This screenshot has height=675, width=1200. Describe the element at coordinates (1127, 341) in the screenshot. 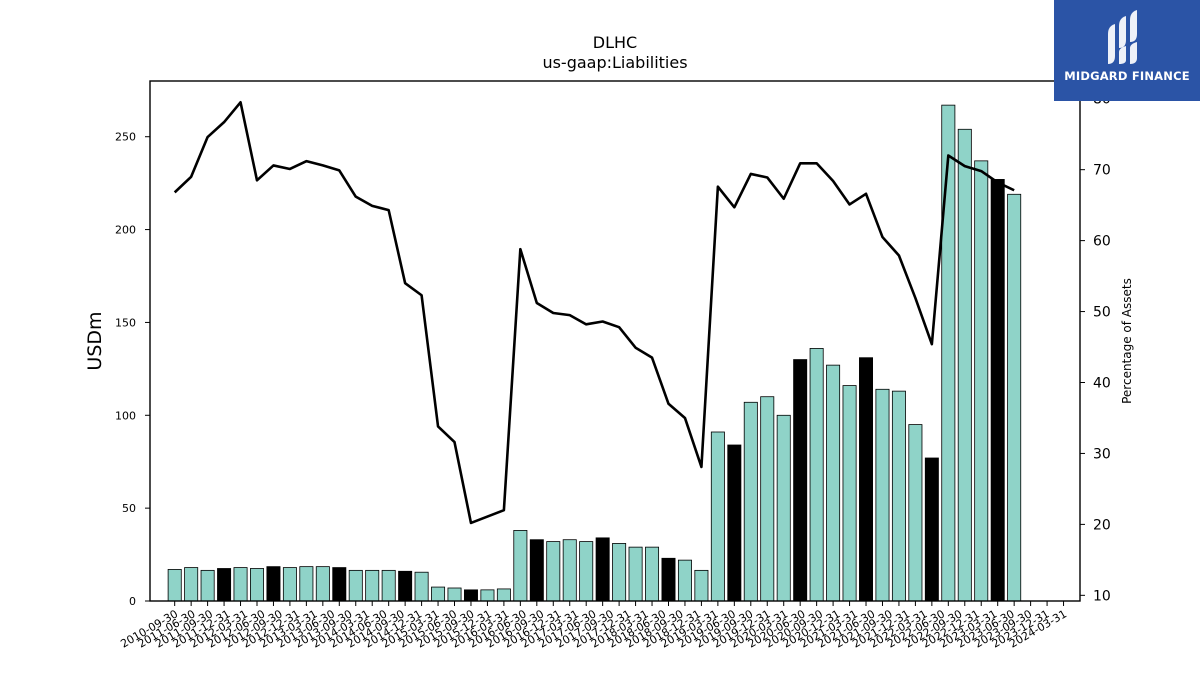

I see `y2-axis-label: Percentage of Assets` at that location.